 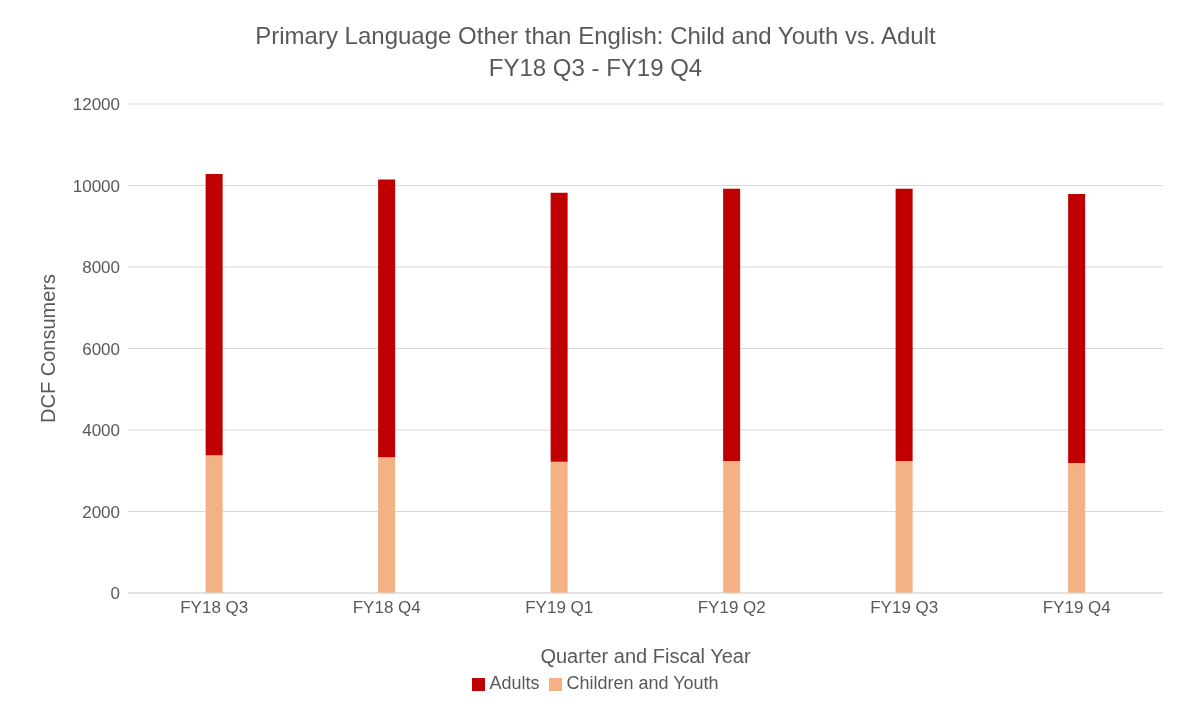 I want to click on x-tick-label: FY19 Q1, so click(x=559, y=608).